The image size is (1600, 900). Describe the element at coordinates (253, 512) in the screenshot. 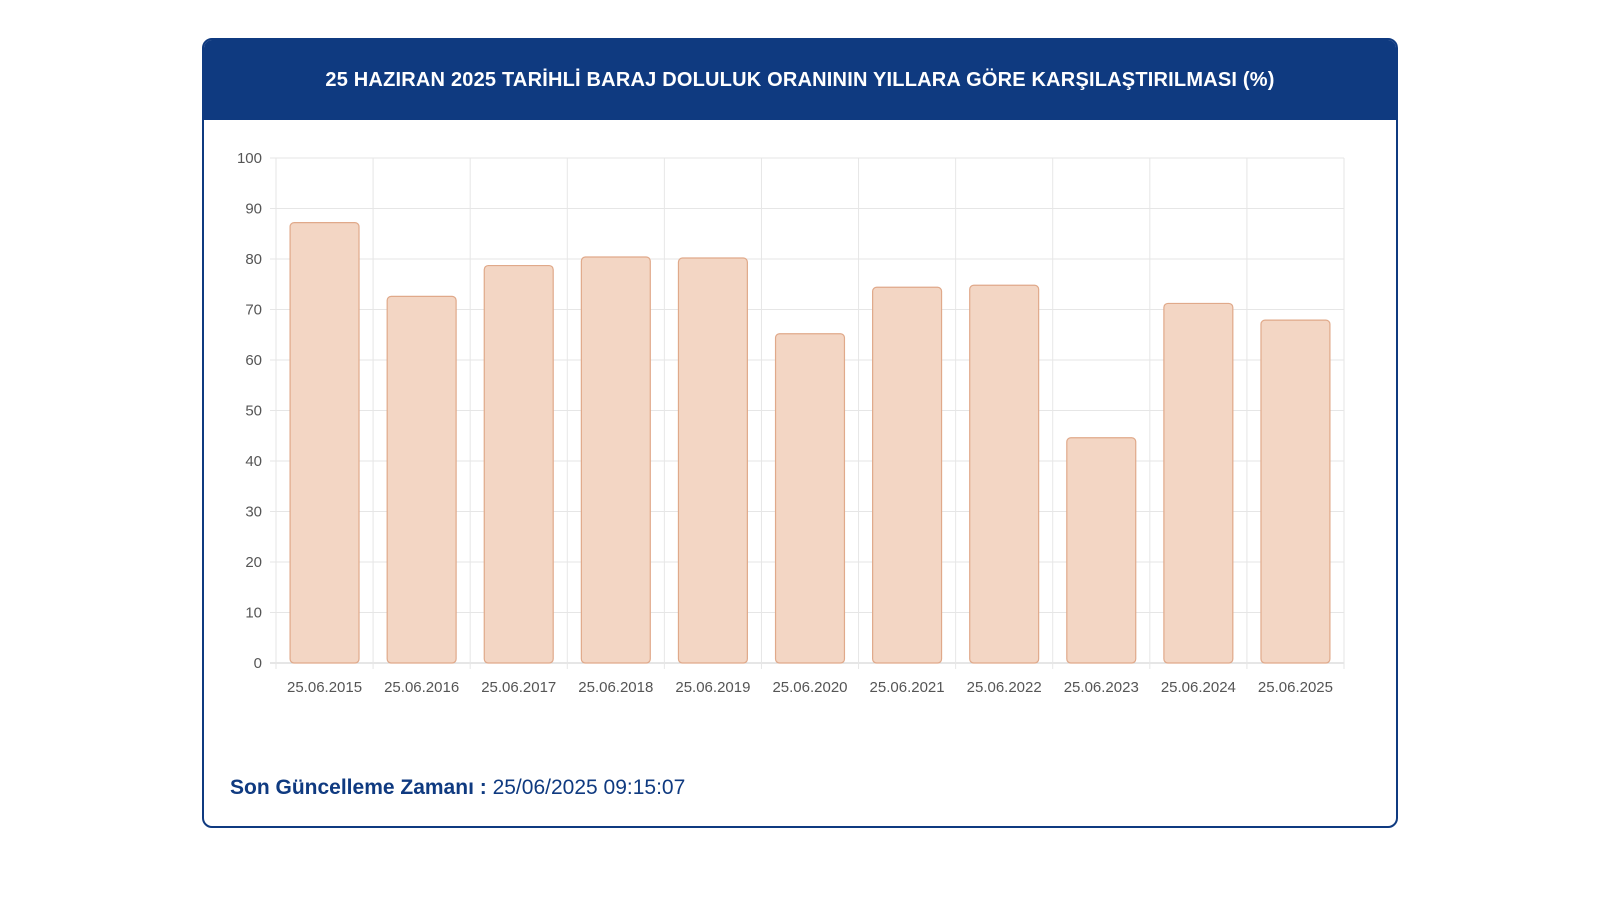

I see `y-tick-label: 30` at that location.